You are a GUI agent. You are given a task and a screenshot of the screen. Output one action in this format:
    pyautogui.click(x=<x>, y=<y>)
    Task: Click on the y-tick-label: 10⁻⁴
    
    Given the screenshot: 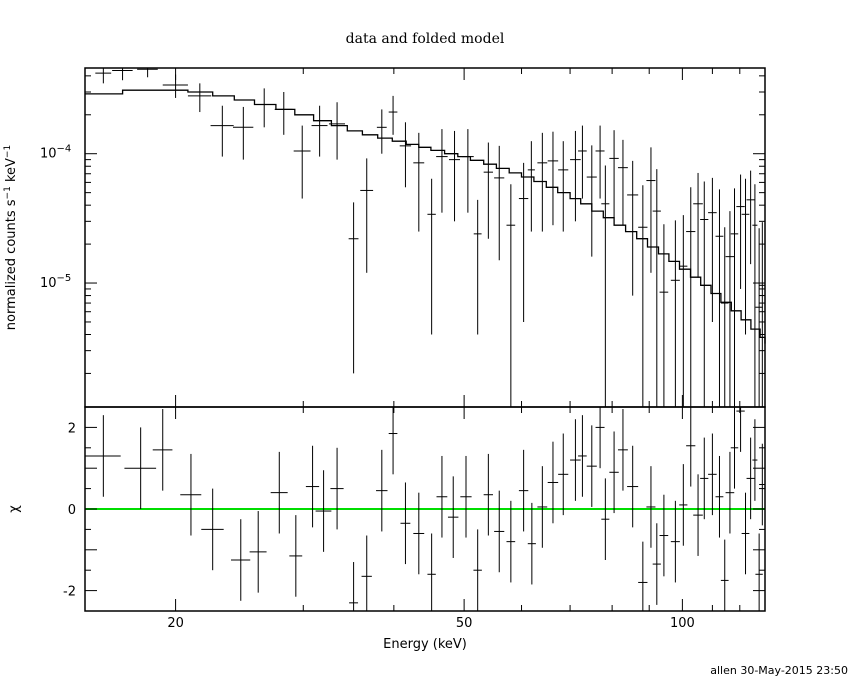 What is the action you would take?
    pyautogui.click(x=55, y=153)
    